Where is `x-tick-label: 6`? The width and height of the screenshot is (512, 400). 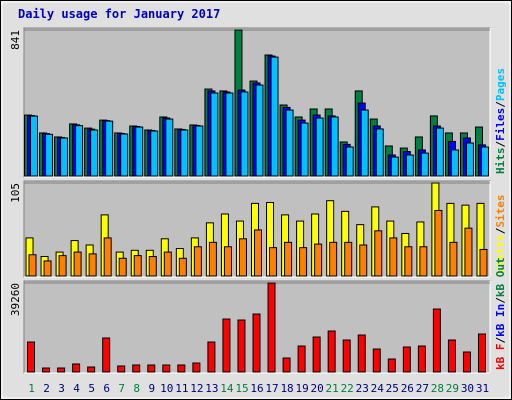
x-tick-label: 6 is located at coordinates (106, 388).